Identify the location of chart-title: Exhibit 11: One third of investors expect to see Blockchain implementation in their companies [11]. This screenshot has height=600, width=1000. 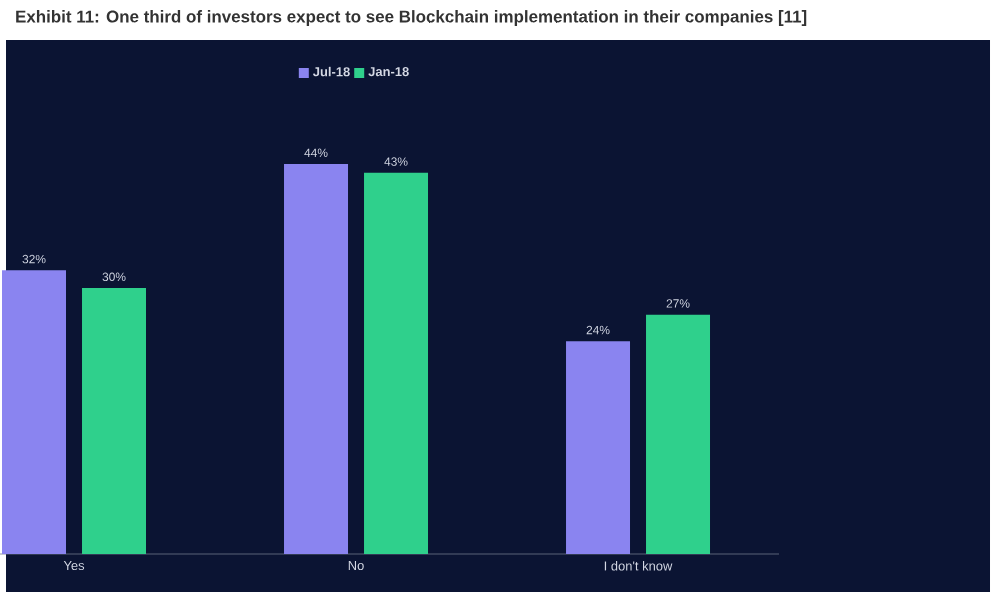
(411, 18).